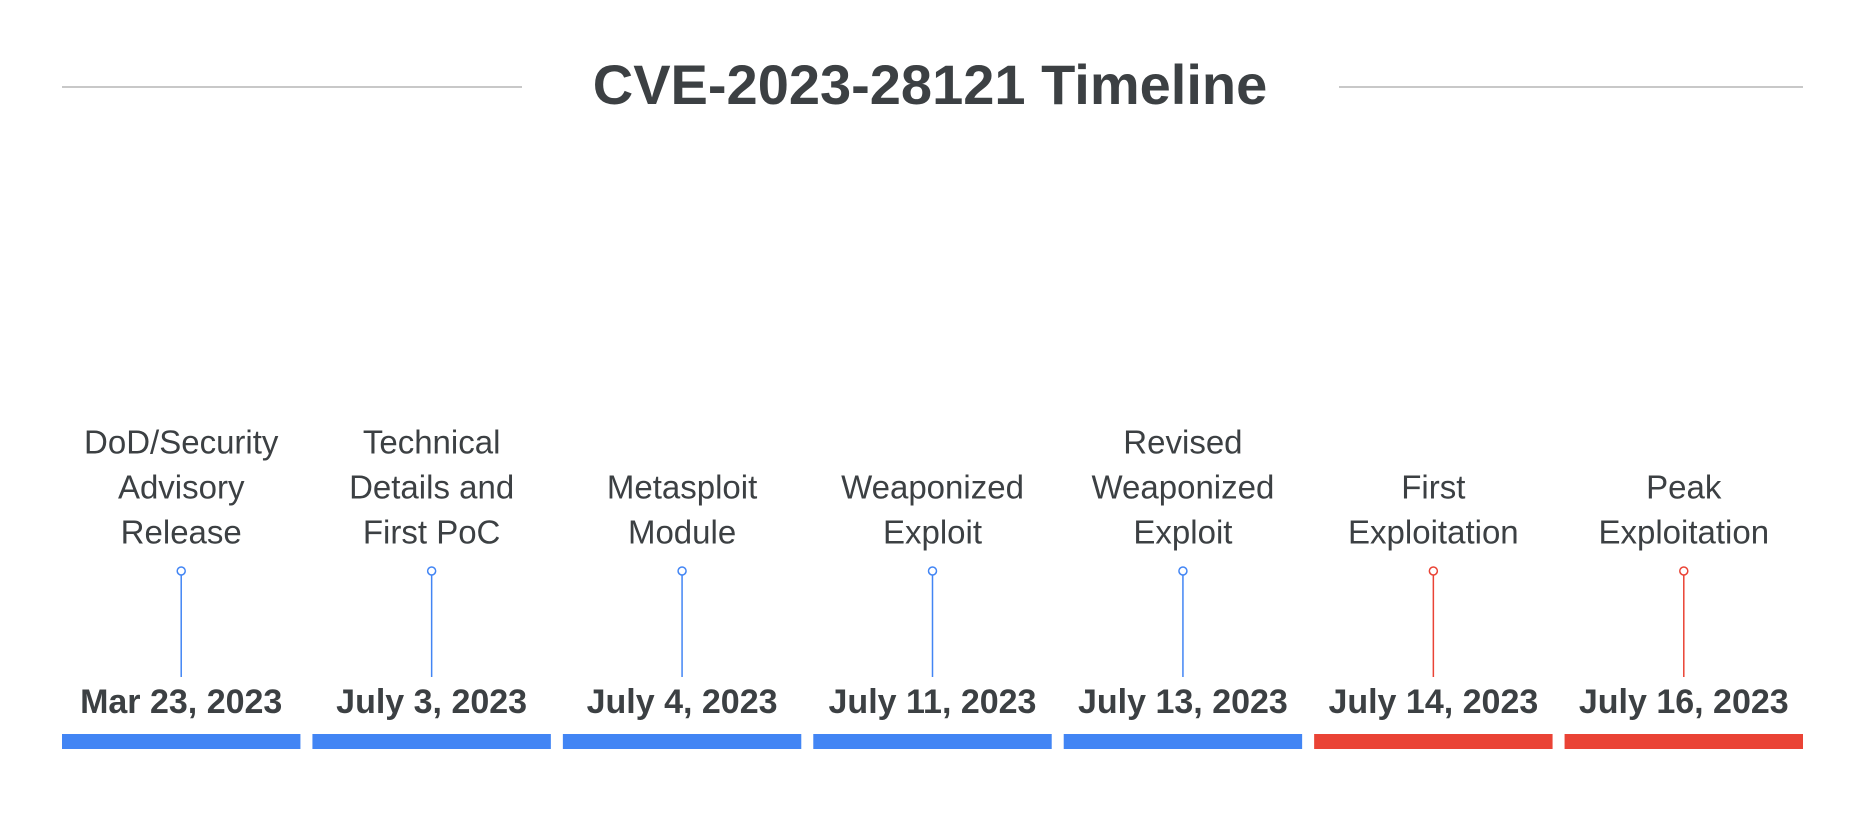 The height and width of the screenshot is (825, 1855). I want to click on event-label: Peak, so click(1684, 487).